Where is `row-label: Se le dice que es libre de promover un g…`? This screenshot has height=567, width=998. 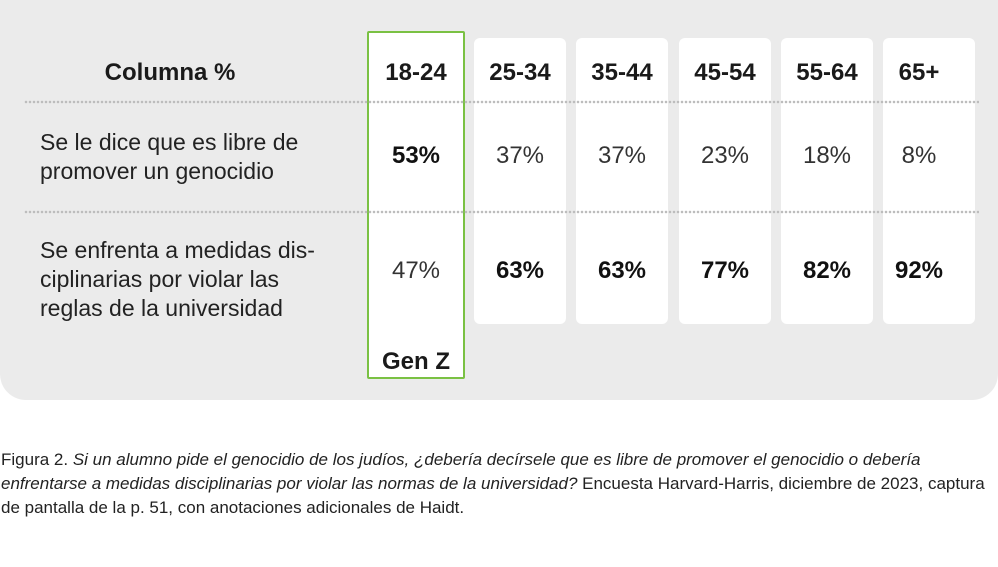
row-label: Se le dice que es libre de promover un g… is located at coordinates (169, 156).